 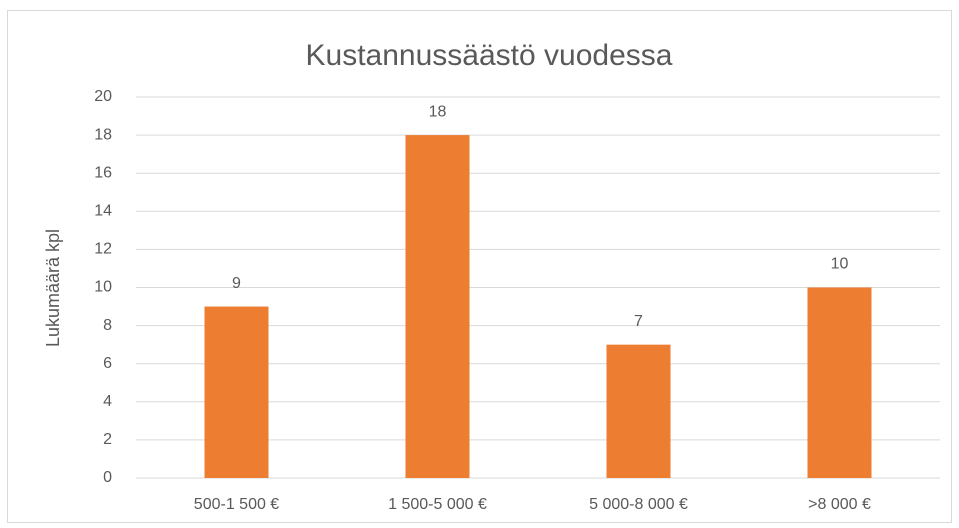 What do you see at coordinates (437, 504) in the screenshot?
I see `x-tick-label: 1 500-5 000 €` at bounding box center [437, 504].